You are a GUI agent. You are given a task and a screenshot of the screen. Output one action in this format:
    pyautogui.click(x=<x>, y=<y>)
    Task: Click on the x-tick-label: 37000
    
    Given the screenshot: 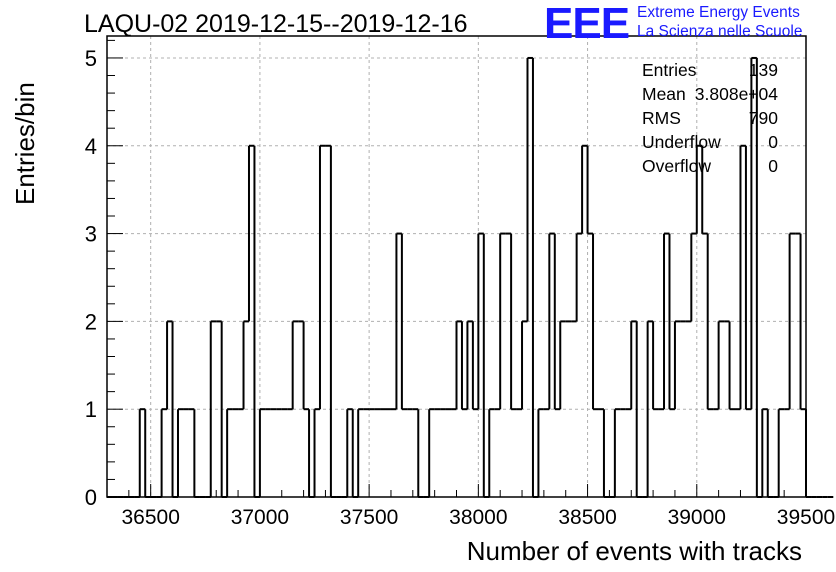 What is the action you would take?
    pyautogui.click(x=260, y=517)
    